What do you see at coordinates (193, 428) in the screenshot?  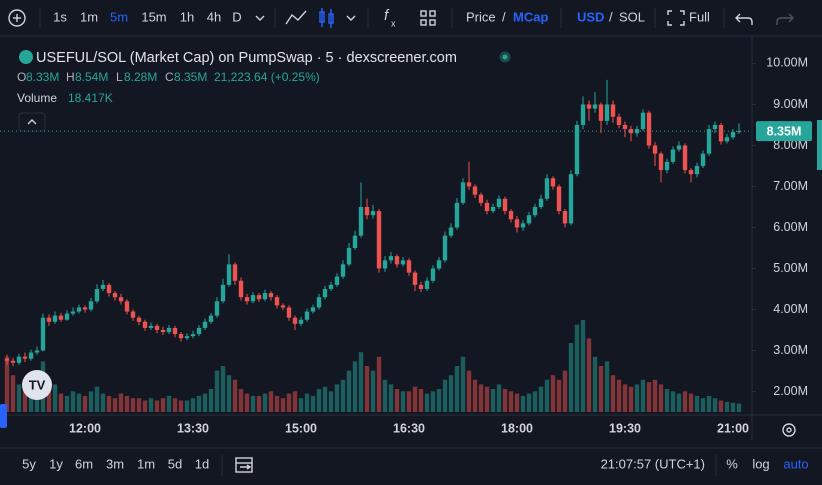 I see `x-tick-label: 13:30` at bounding box center [193, 428].